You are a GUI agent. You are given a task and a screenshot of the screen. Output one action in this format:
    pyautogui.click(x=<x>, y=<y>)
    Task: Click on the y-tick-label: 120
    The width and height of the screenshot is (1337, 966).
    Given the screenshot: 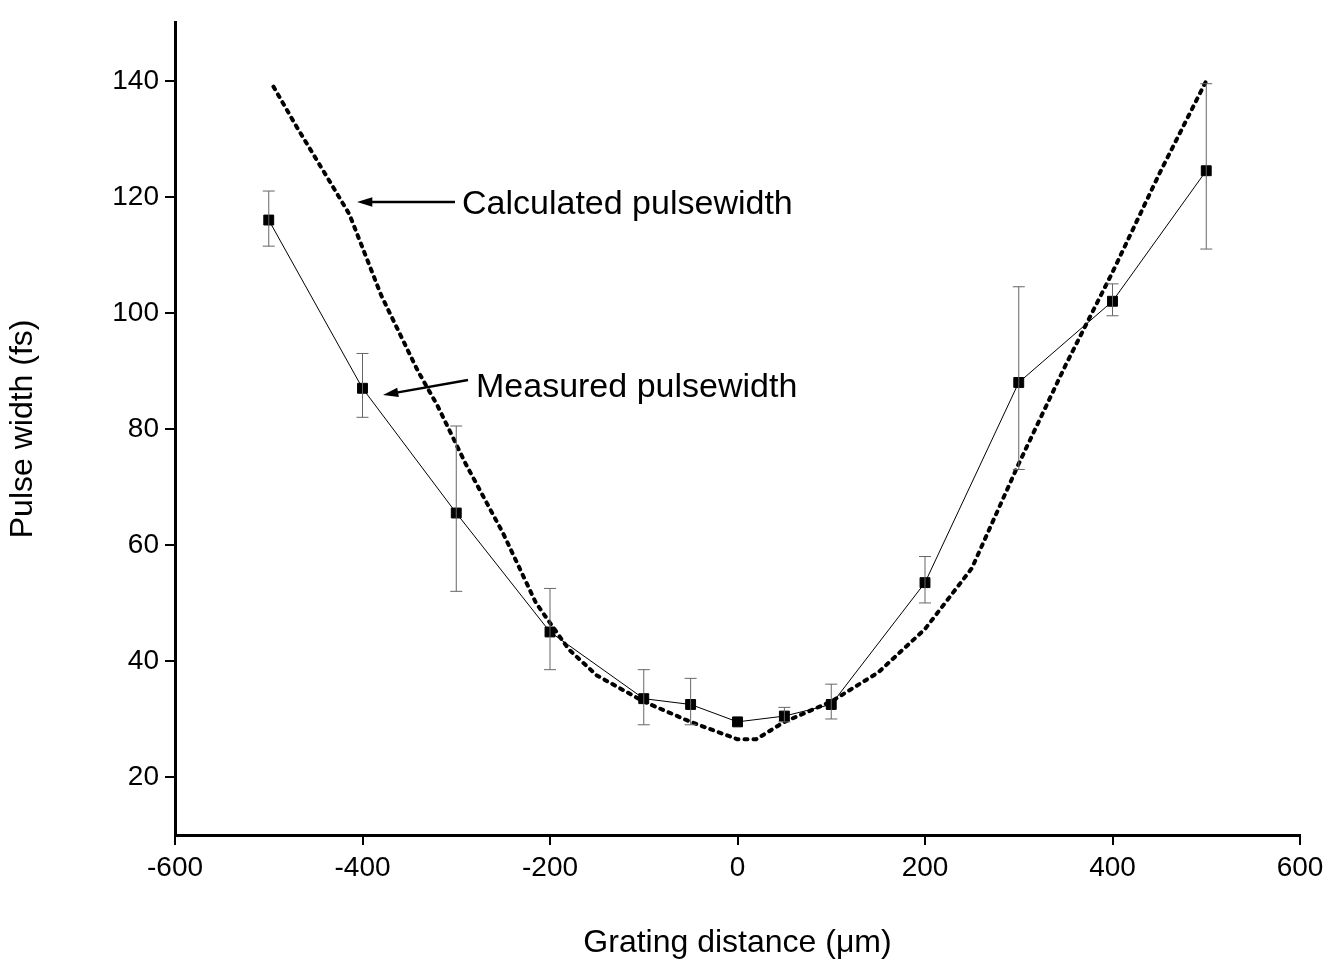 What is the action you would take?
    pyautogui.click(x=135, y=195)
    